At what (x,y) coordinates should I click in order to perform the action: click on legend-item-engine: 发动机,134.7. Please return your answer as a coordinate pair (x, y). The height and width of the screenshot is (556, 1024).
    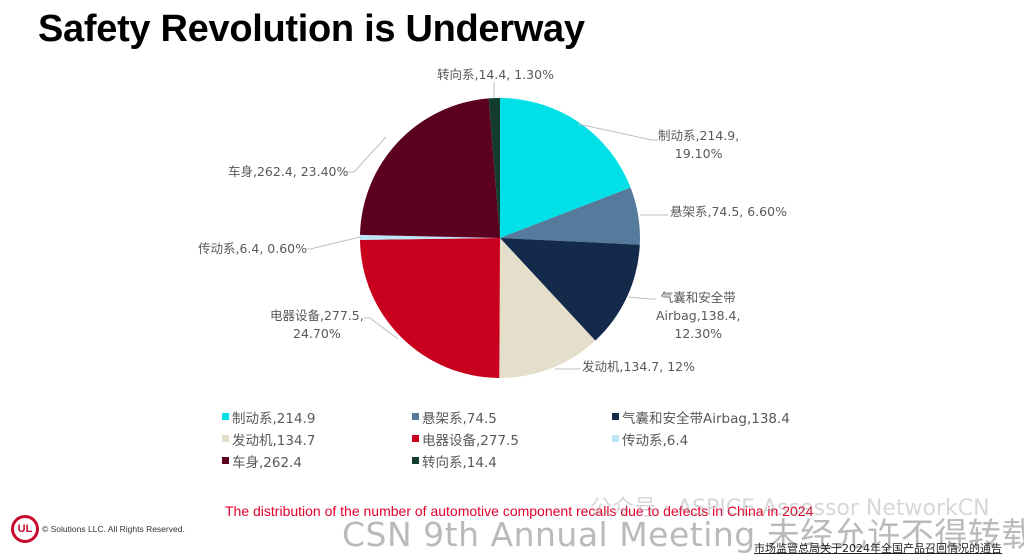
    Looking at the image, I should click on (317, 439).